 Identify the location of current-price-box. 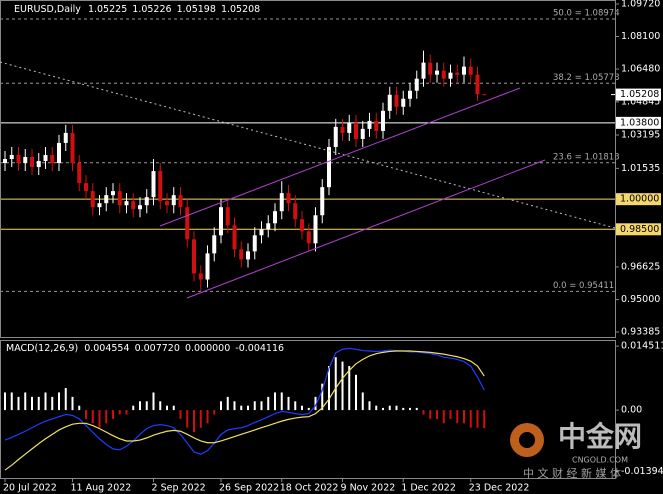
(638, 94).